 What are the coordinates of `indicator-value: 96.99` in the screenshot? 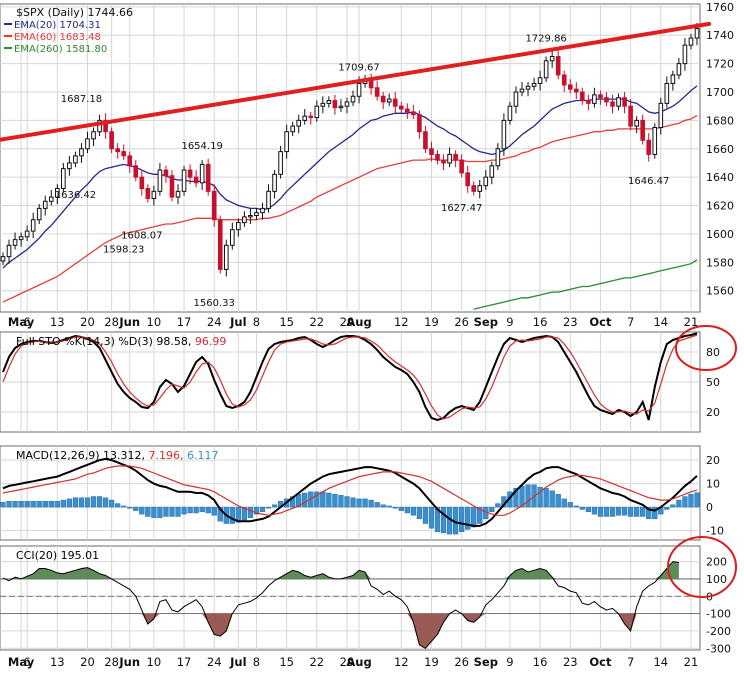 It's located at (208, 341).